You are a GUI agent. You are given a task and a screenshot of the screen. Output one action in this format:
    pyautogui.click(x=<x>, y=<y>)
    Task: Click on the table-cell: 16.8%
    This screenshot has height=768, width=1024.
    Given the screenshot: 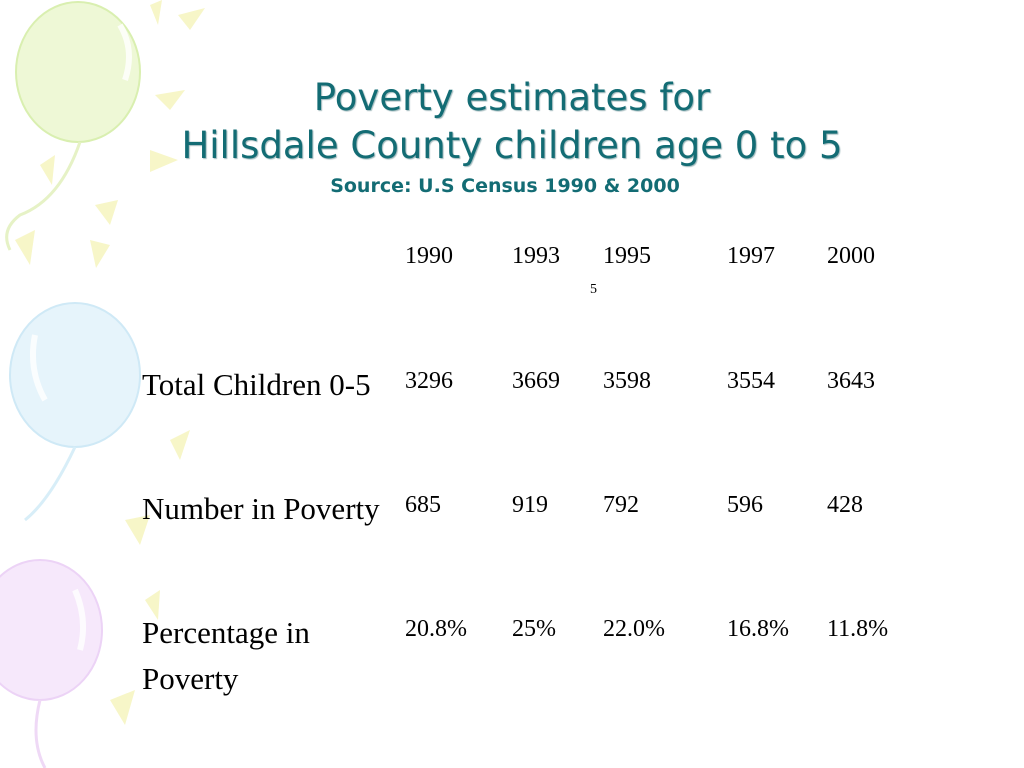 What is the action you would take?
    pyautogui.click(x=758, y=629)
    